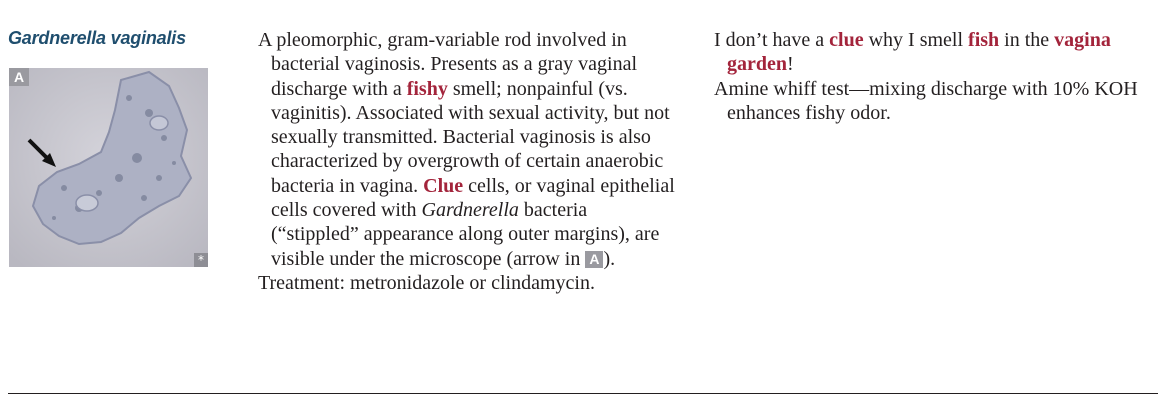 Image resolution: width=1165 pixels, height=403 pixels. I want to click on micrograph-figure: A *, so click(108, 167).